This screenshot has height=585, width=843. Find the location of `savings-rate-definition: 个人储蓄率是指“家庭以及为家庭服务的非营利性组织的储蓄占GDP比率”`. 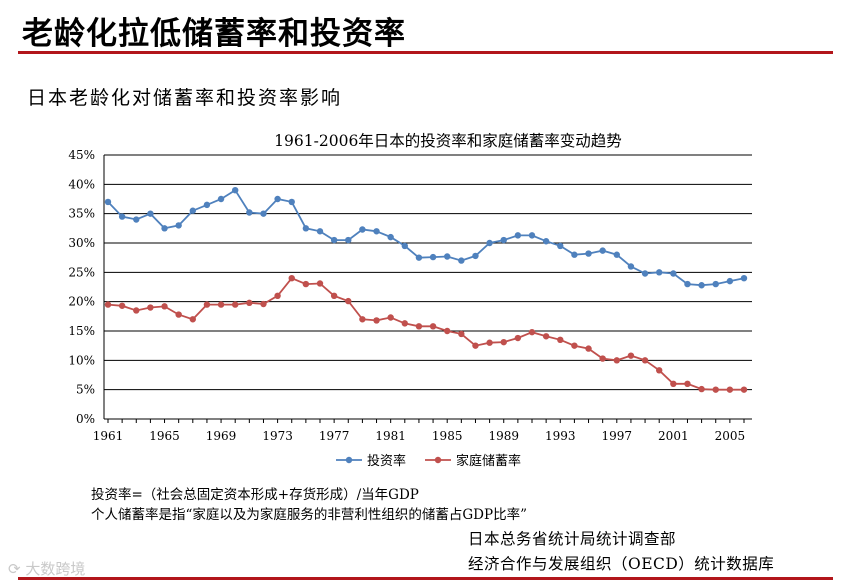

savings-rate-definition: 个人储蓄率是指“家庭以及为家庭服务的非营利性组织的储蓄占GDP比率” is located at coordinates (309, 515).